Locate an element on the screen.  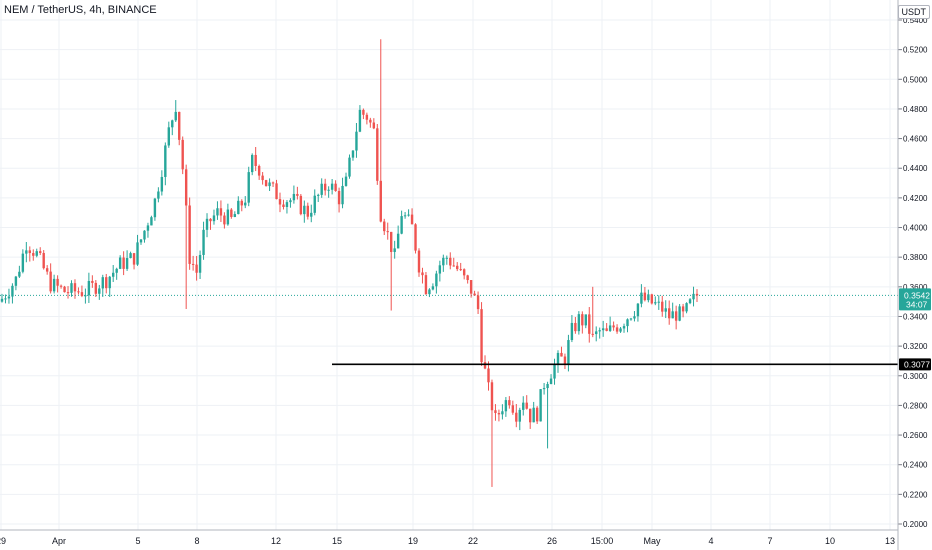
y-tick-label: 0.2800 is located at coordinates (915, 405).